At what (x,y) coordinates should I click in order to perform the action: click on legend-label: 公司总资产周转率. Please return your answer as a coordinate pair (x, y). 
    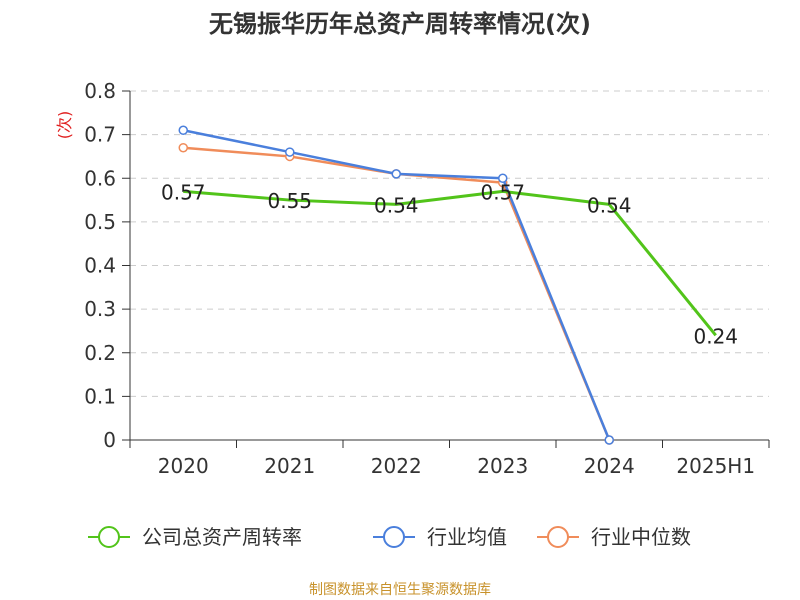
    Looking at the image, I should click on (222, 537).